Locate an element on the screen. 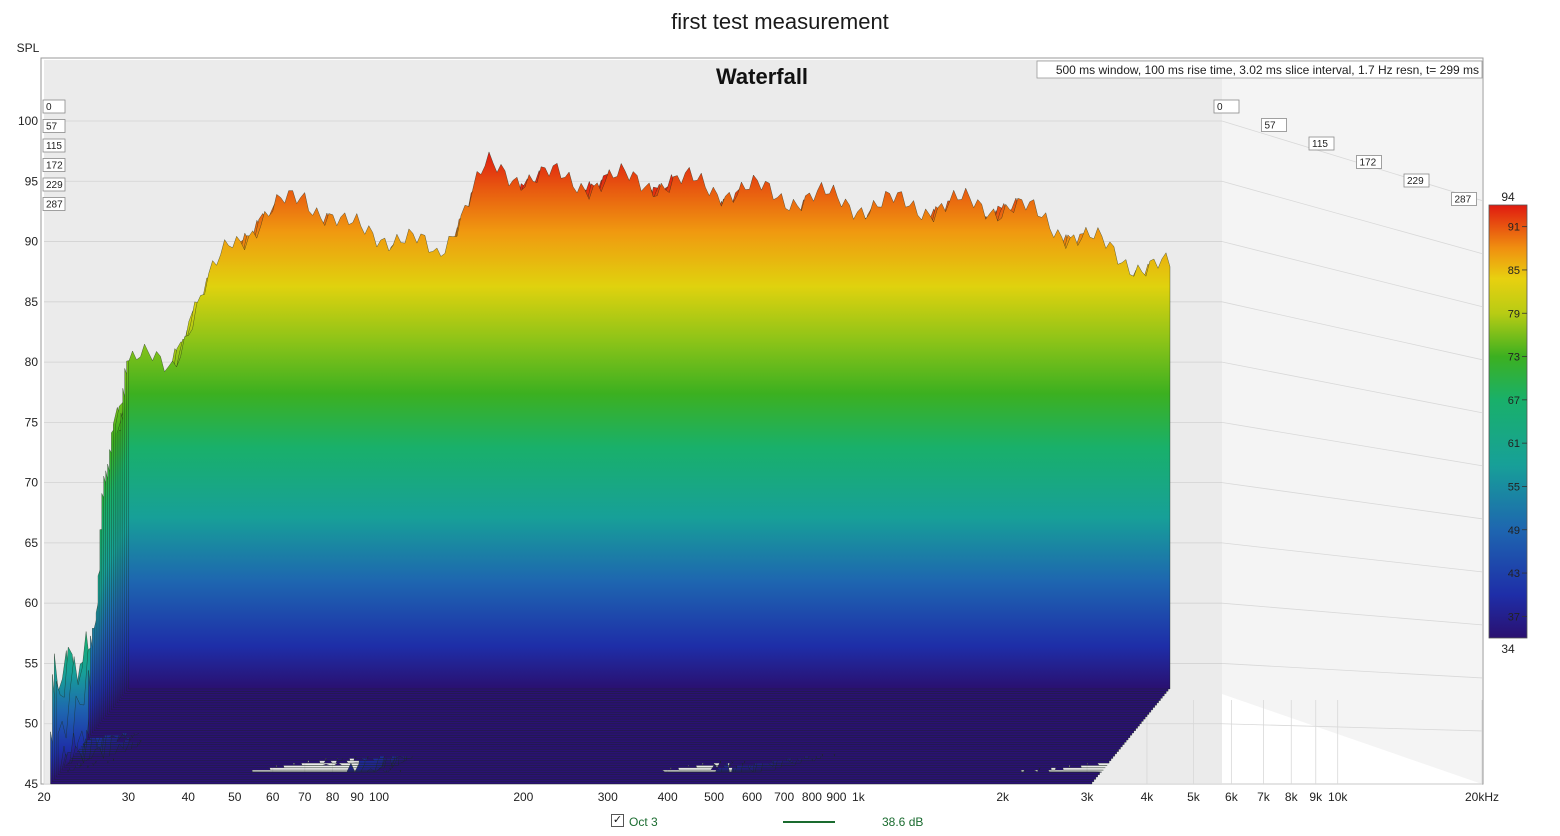  legend-series-swatch is located at coordinates (809, 822).